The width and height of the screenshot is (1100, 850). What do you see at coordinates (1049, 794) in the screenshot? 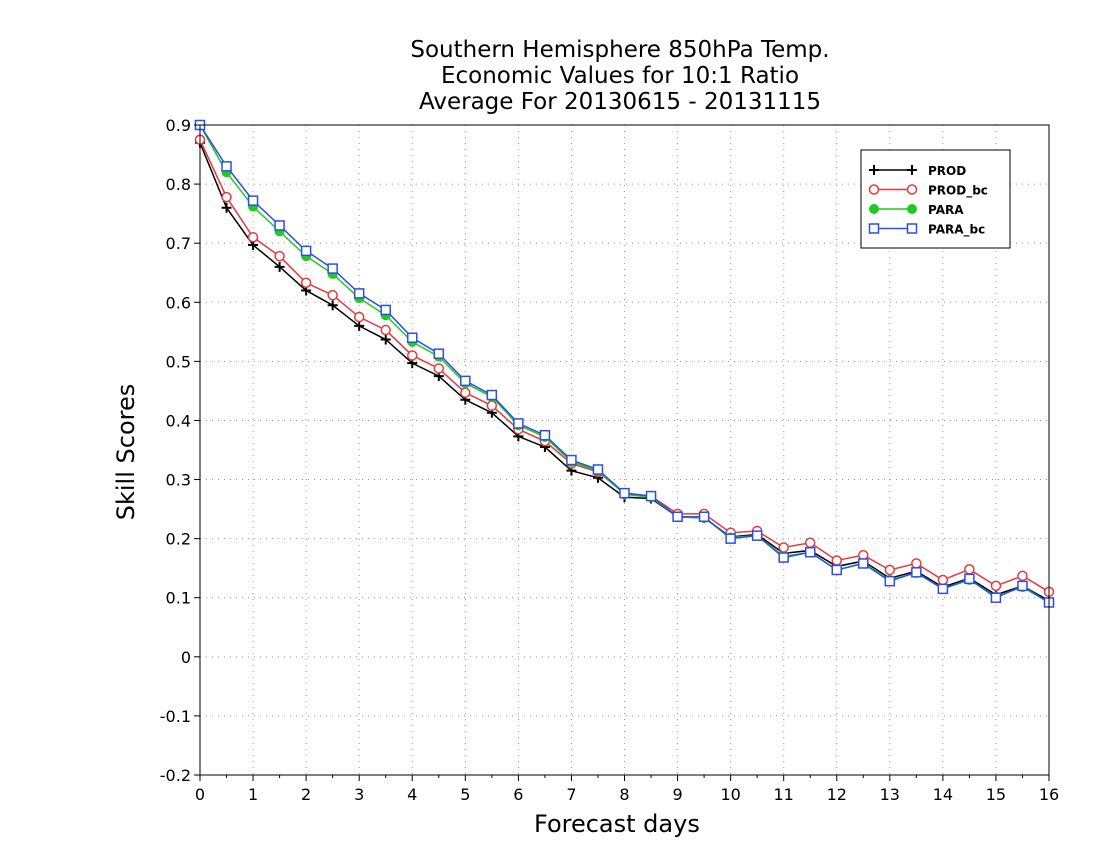
I see `x-tick-label: 16` at bounding box center [1049, 794].